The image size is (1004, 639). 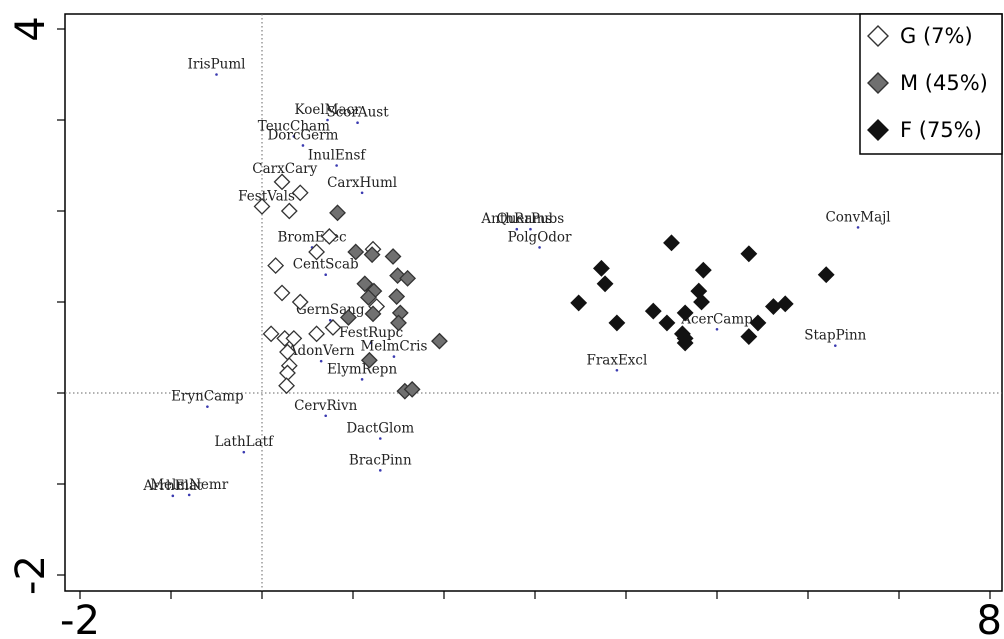 I want to click on y-tick-label: 4, so click(x=31, y=28).